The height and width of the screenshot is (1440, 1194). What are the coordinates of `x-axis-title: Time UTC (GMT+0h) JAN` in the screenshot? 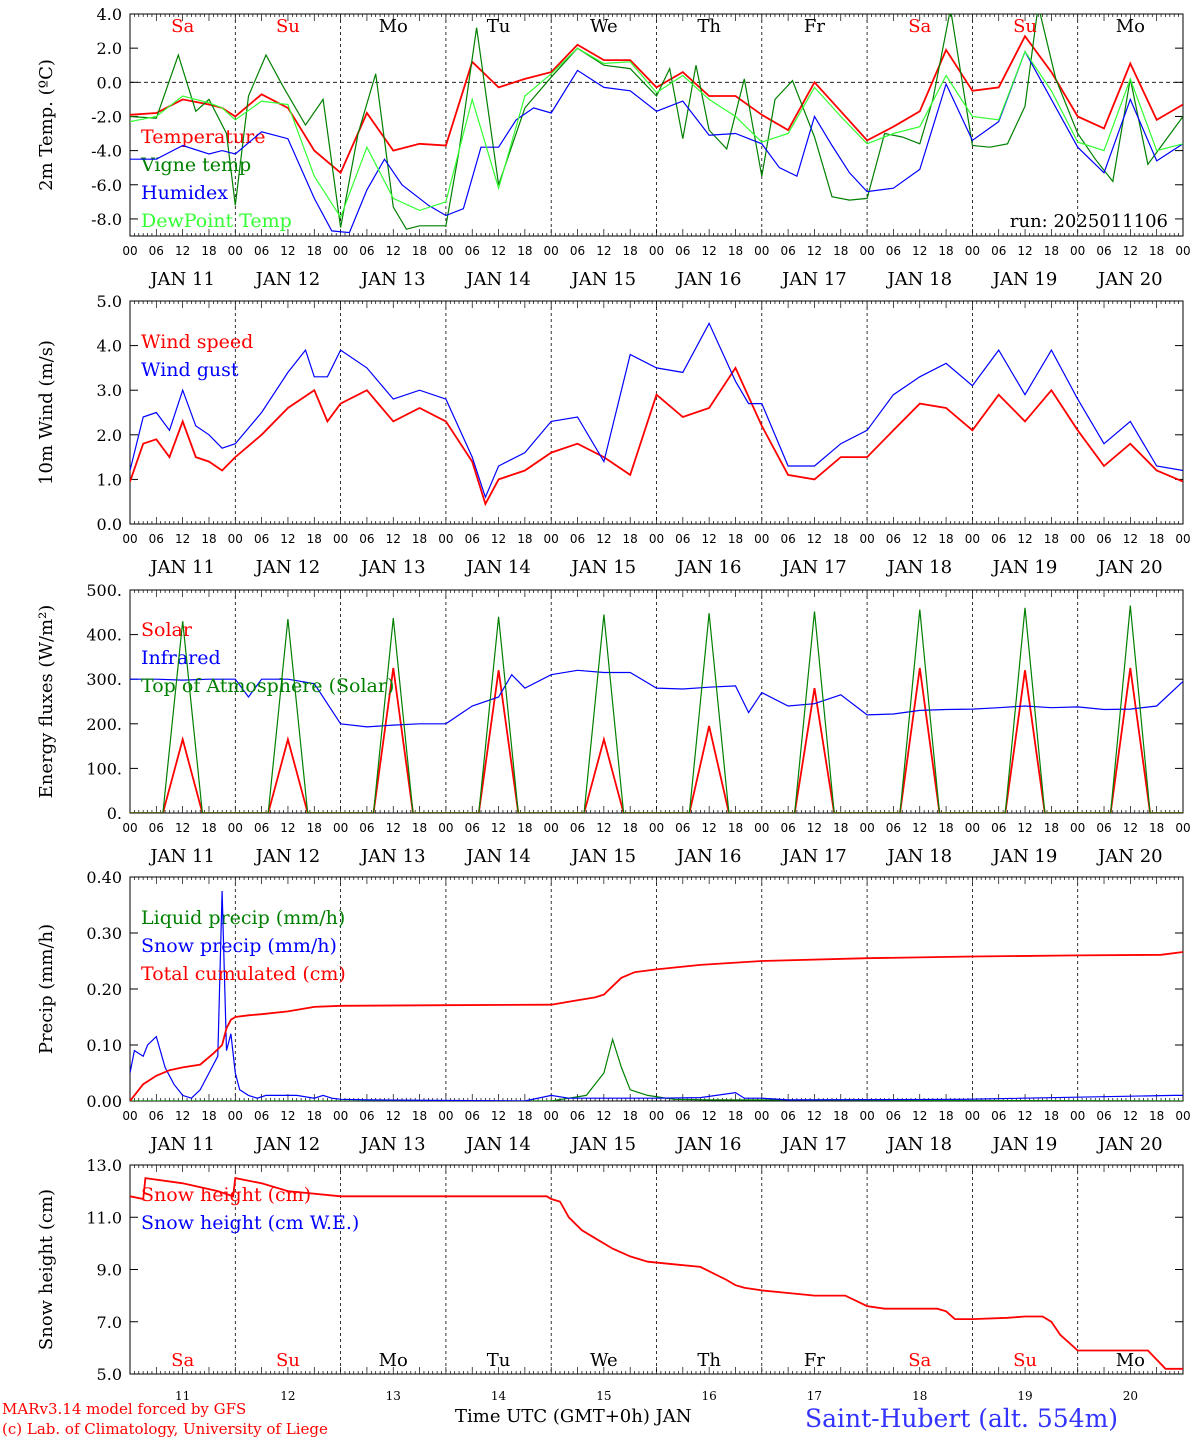 It's located at (573, 1416).